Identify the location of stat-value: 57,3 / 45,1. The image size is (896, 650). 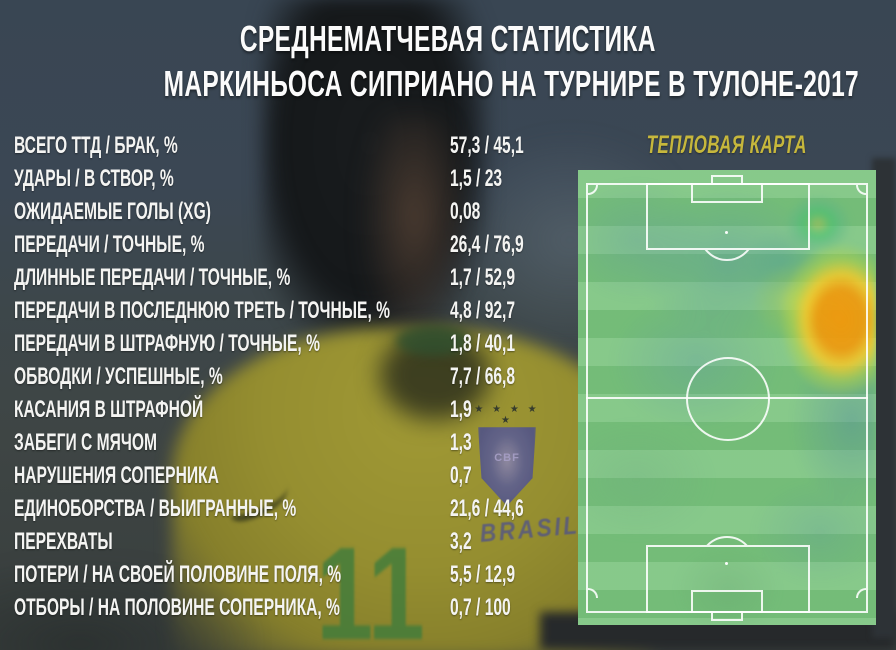
(487, 145).